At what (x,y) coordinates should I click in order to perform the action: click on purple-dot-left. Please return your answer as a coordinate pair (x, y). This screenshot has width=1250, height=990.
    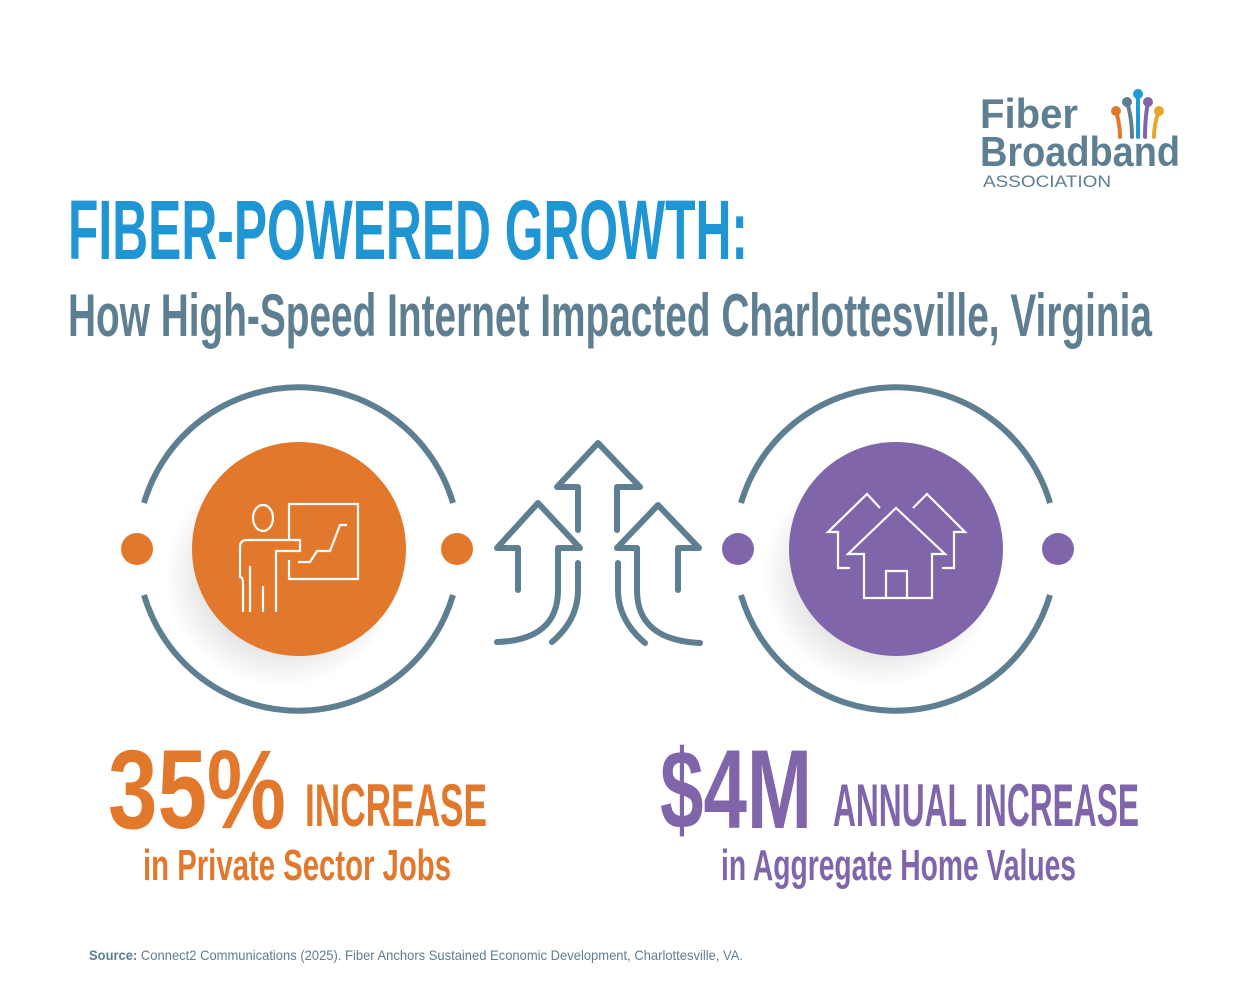
    Looking at the image, I should click on (738, 549).